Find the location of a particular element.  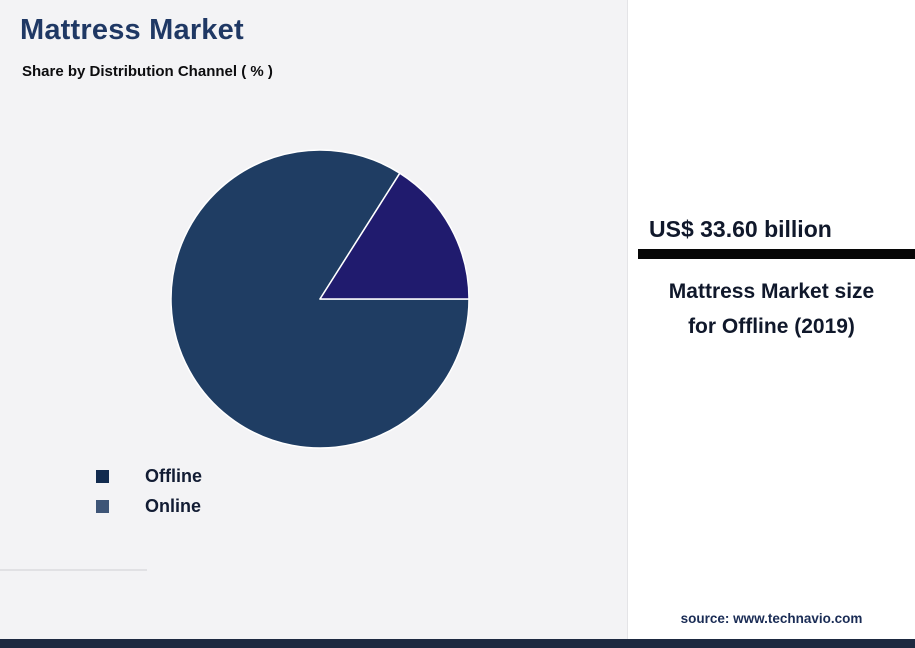

legend: Offline Online is located at coordinates (149, 491).